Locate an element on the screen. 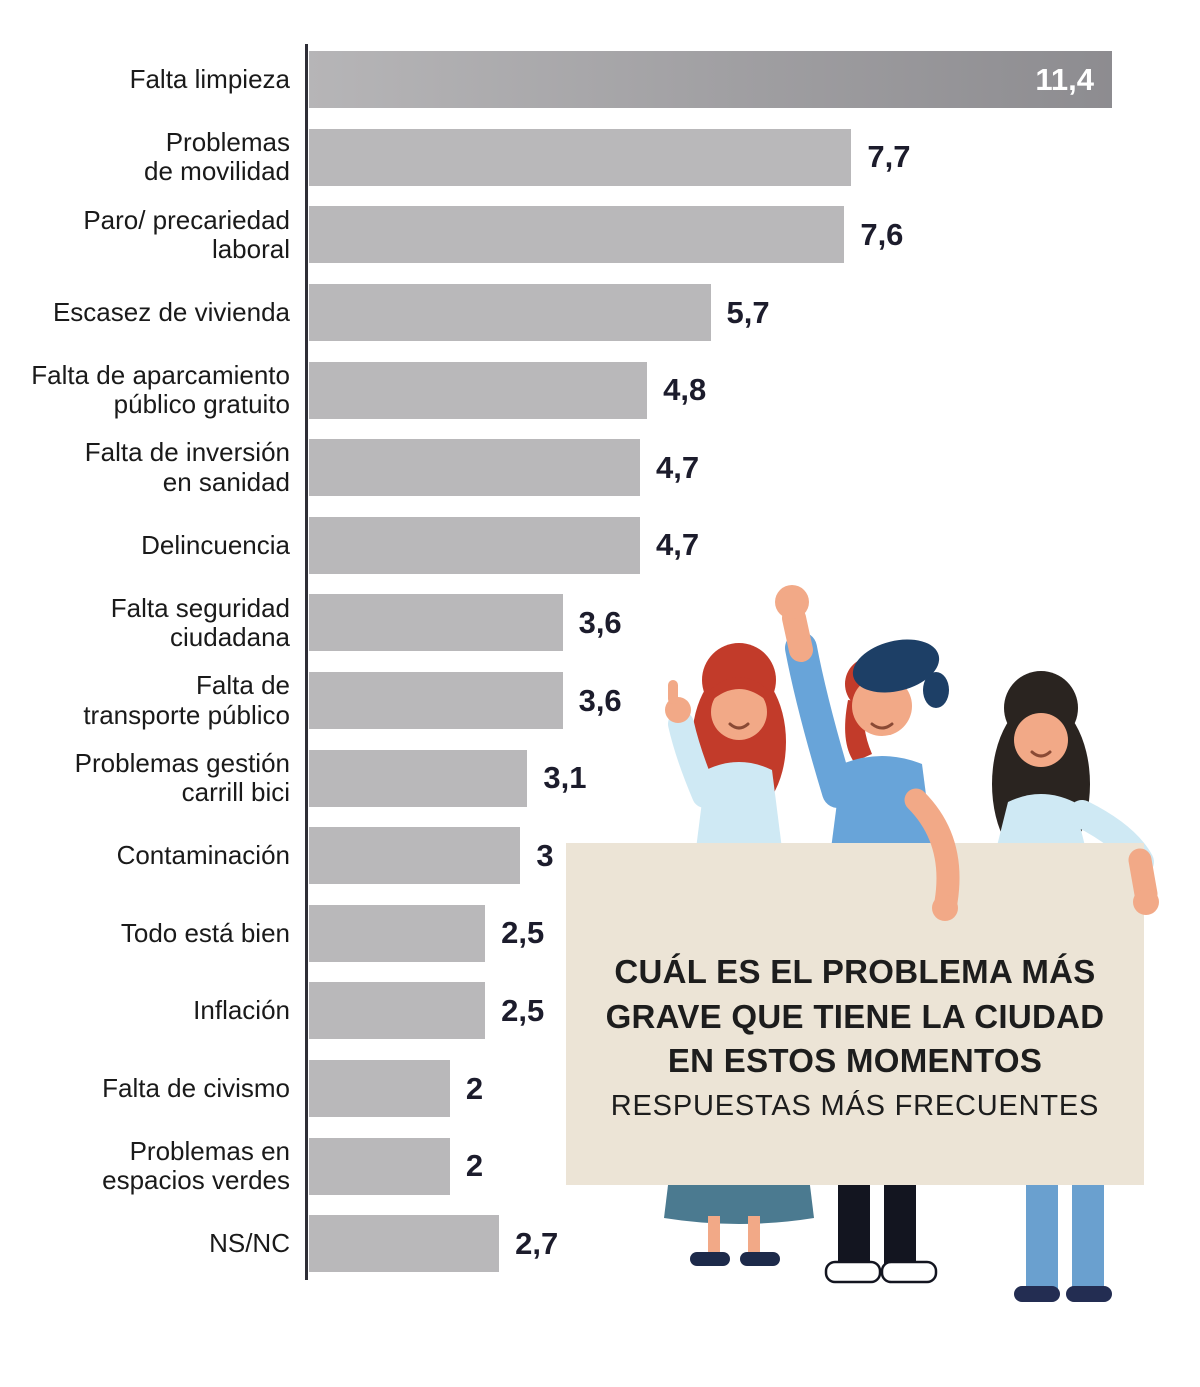  chart-row: NS/NC 2,7 is located at coordinates (600, 1244).